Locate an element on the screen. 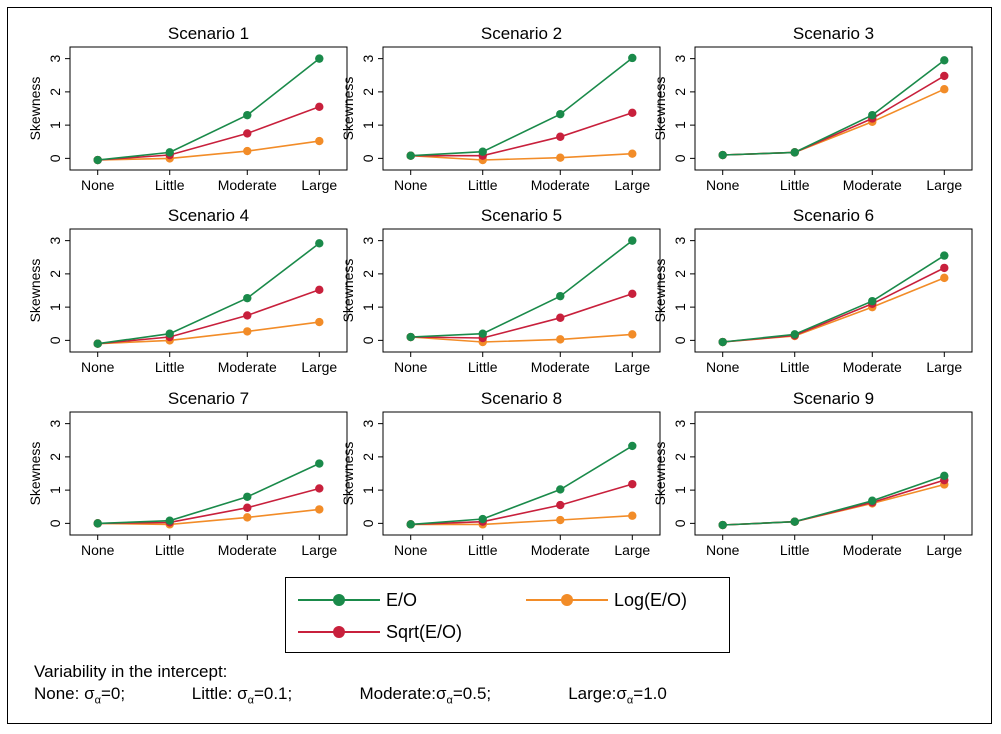 The height and width of the screenshot is (734, 1001). legend-swatch-log is located at coordinates (567, 600).